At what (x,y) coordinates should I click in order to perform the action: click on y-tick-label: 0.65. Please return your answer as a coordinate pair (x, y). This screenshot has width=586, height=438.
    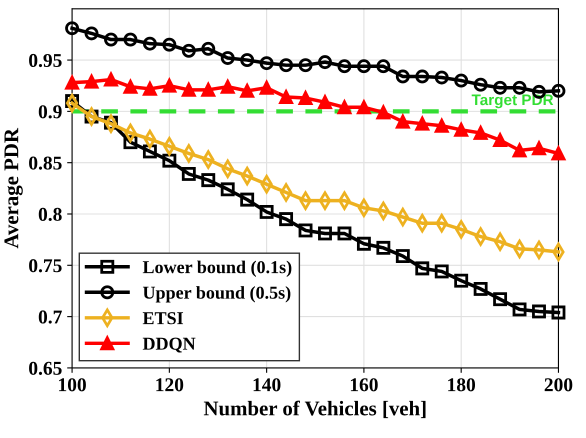
    Looking at the image, I should click on (45, 368).